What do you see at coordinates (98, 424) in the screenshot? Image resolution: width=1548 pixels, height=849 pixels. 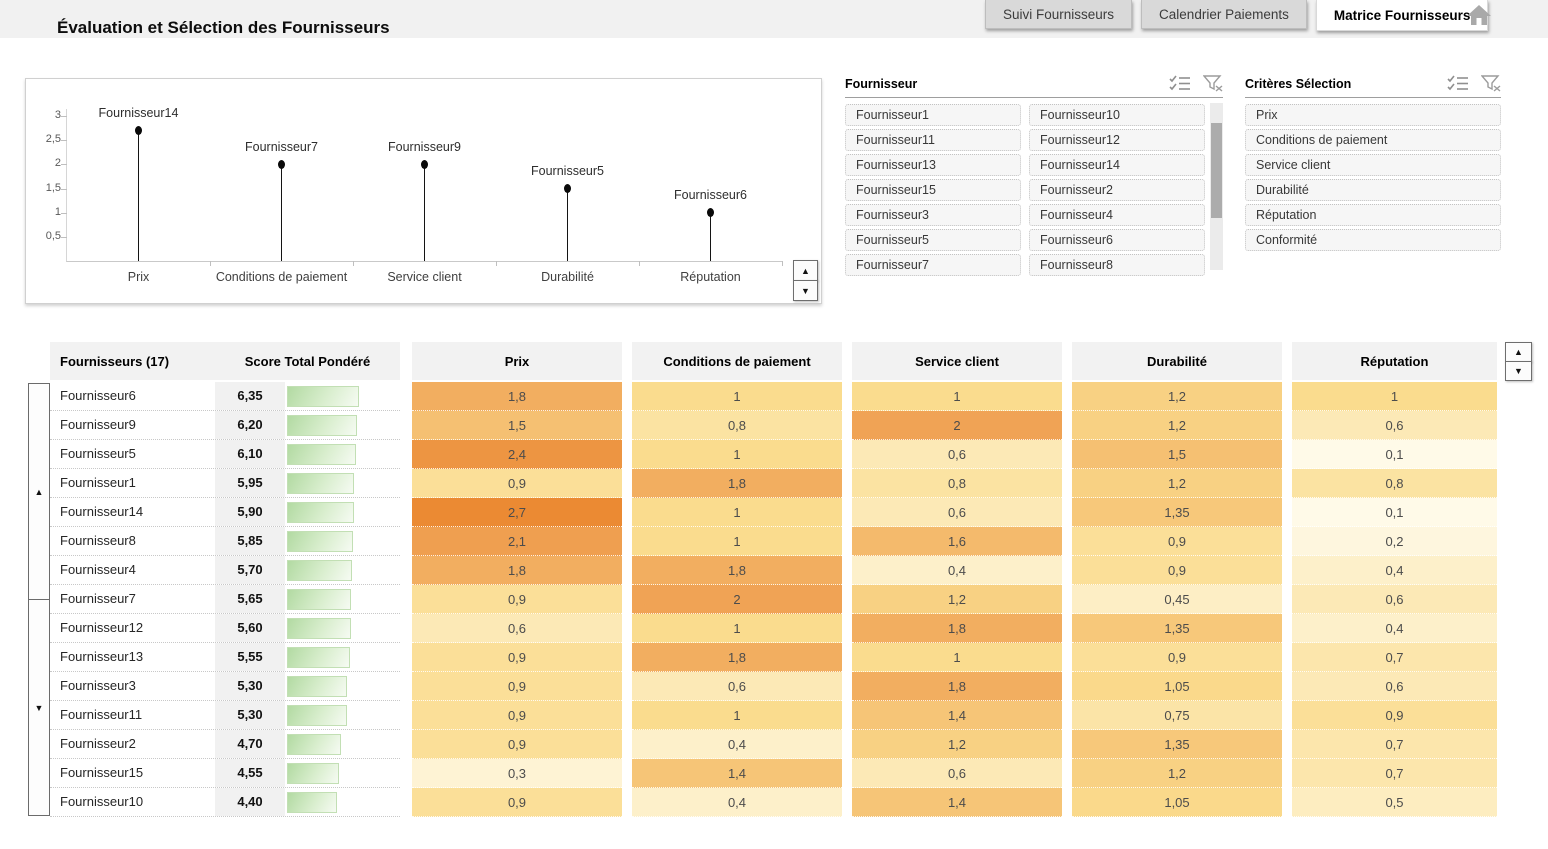 I see `supplier-name-cell: Fournisseur9` at bounding box center [98, 424].